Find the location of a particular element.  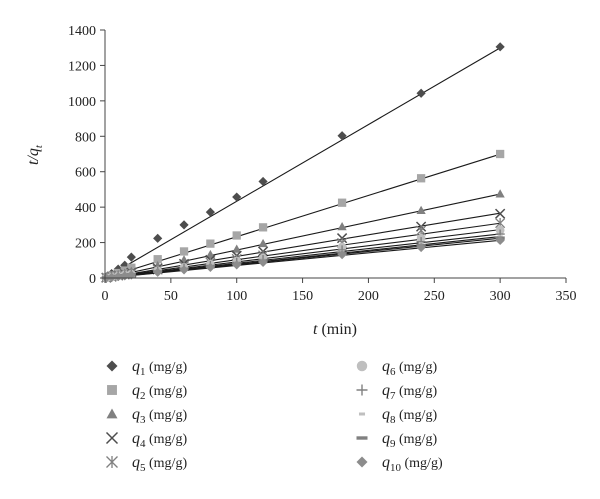

legend-marker-q3 is located at coordinates (112, 413).